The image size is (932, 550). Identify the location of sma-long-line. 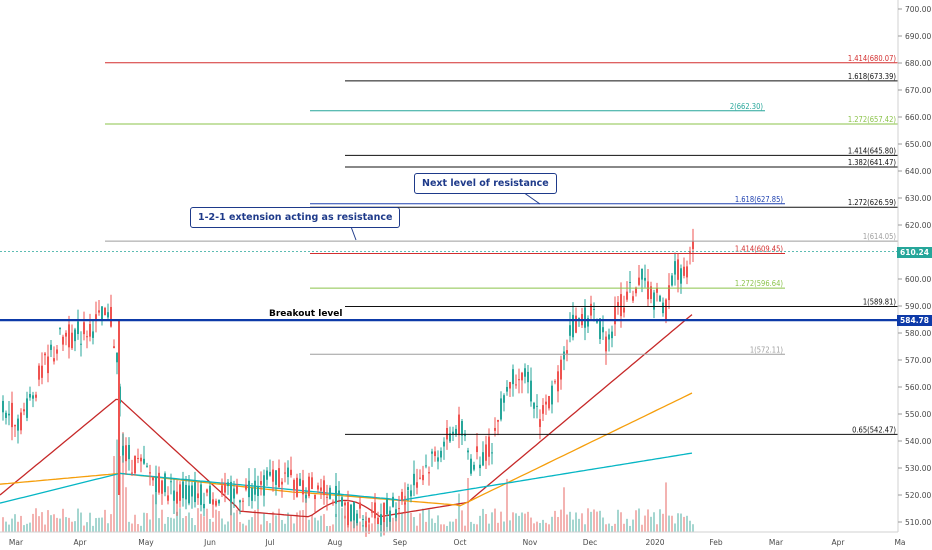
(346, 478).